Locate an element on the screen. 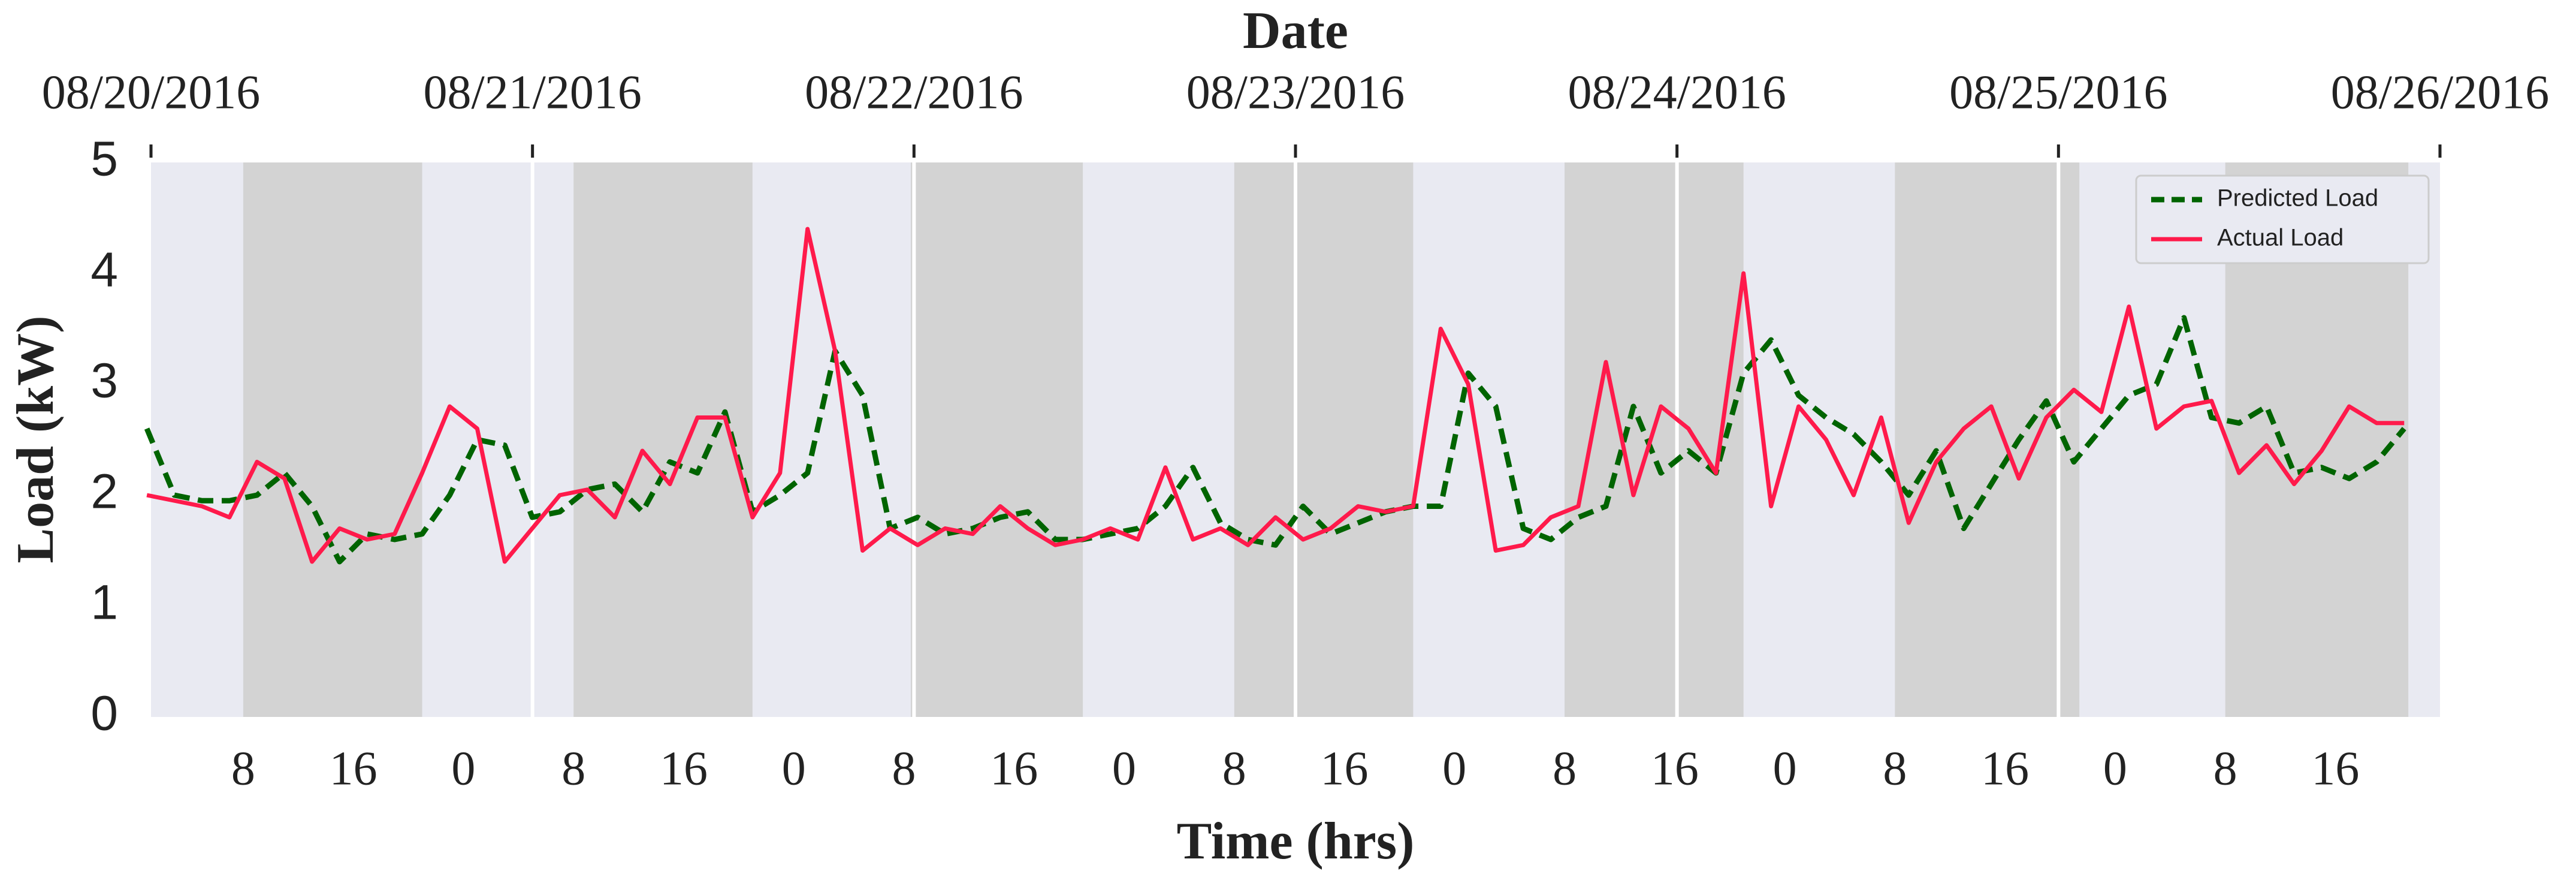 The width and height of the screenshot is (2576, 883). x2-tick-label: 08/20/2016 is located at coordinates (151, 92).